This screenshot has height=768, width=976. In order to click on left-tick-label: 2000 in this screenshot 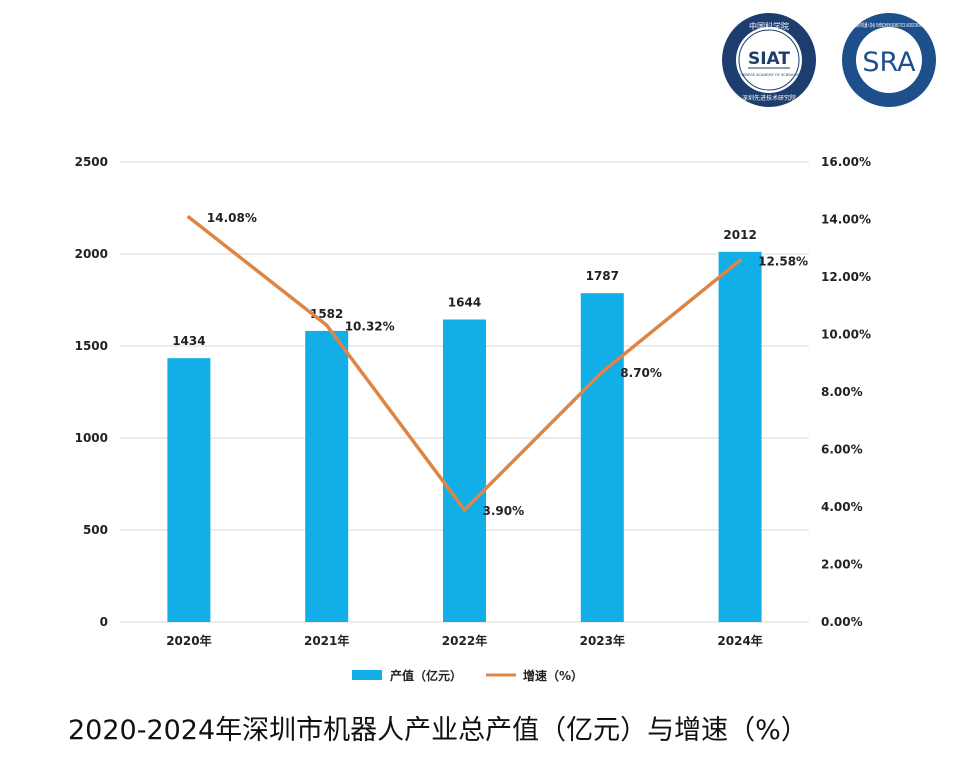, I will do `click(91, 254)`.